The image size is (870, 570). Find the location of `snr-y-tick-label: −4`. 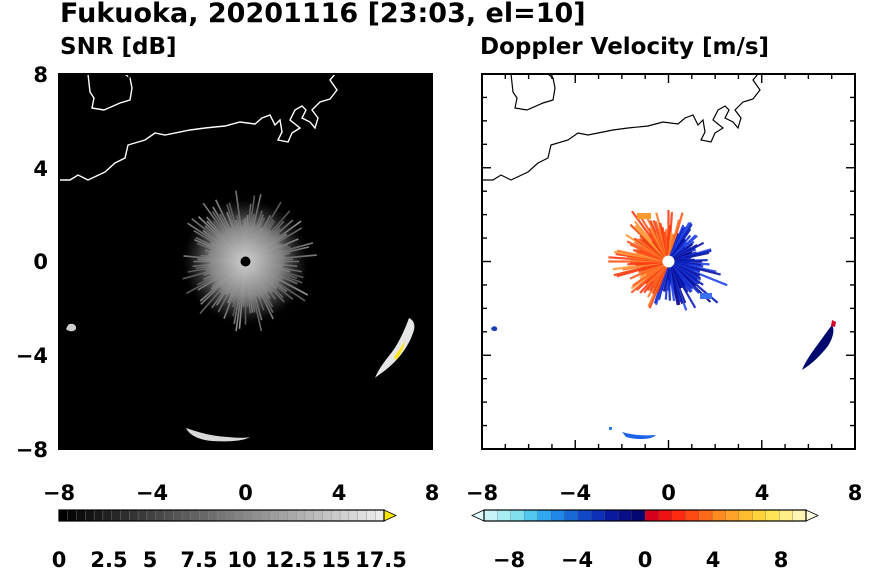

snr-y-tick-label: −4 is located at coordinates (32, 356).